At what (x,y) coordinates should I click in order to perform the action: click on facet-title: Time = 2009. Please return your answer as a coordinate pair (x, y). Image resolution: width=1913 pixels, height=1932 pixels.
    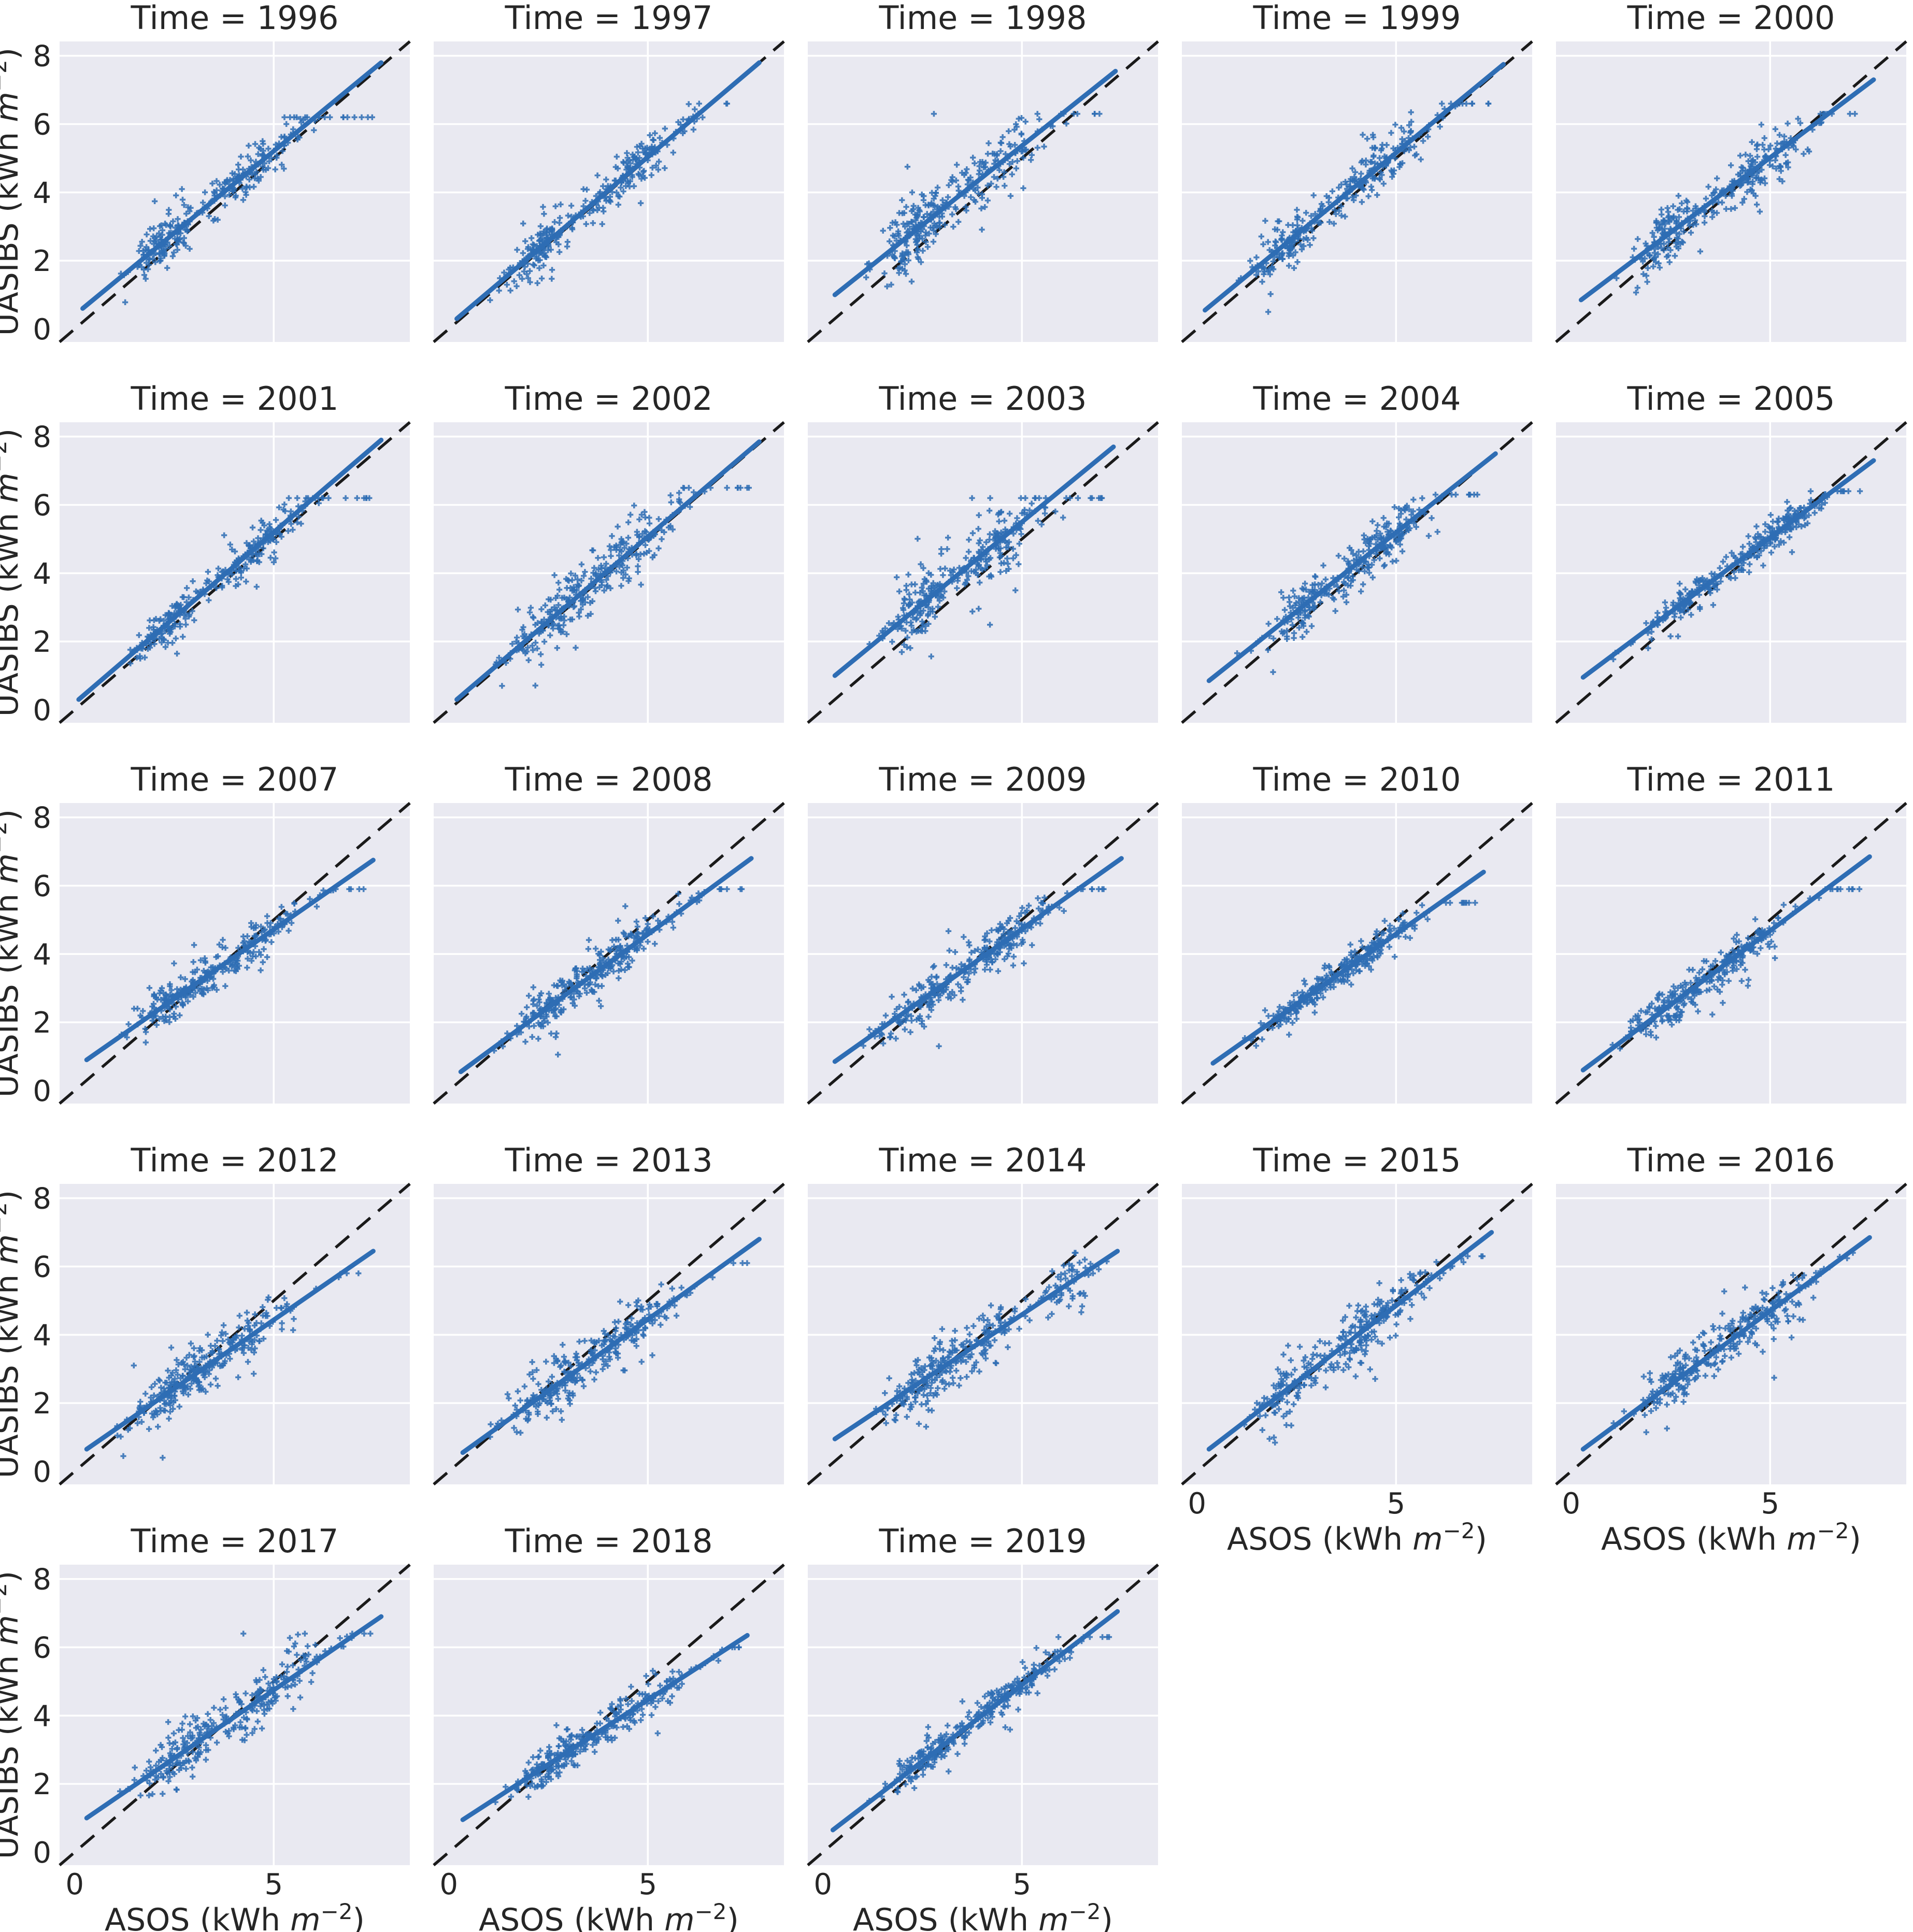
    Looking at the image, I should click on (983, 779).